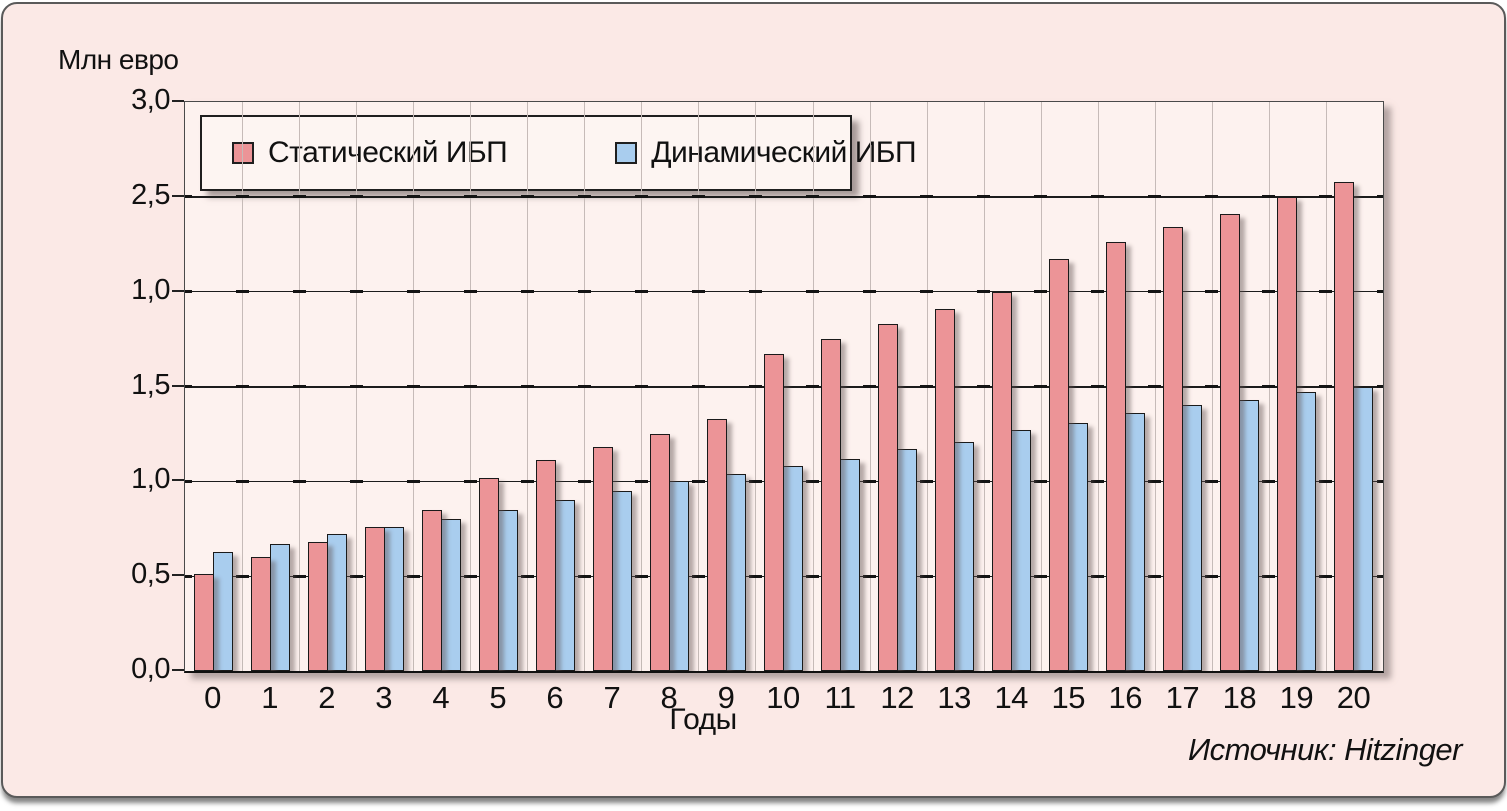 Image resolution: width=1507 pixels, height=811 pixels. What do you see at coordinates (703, 719) in the screenshot?
I see `x-axis-title: Годы` at bounding box center [703, 719].